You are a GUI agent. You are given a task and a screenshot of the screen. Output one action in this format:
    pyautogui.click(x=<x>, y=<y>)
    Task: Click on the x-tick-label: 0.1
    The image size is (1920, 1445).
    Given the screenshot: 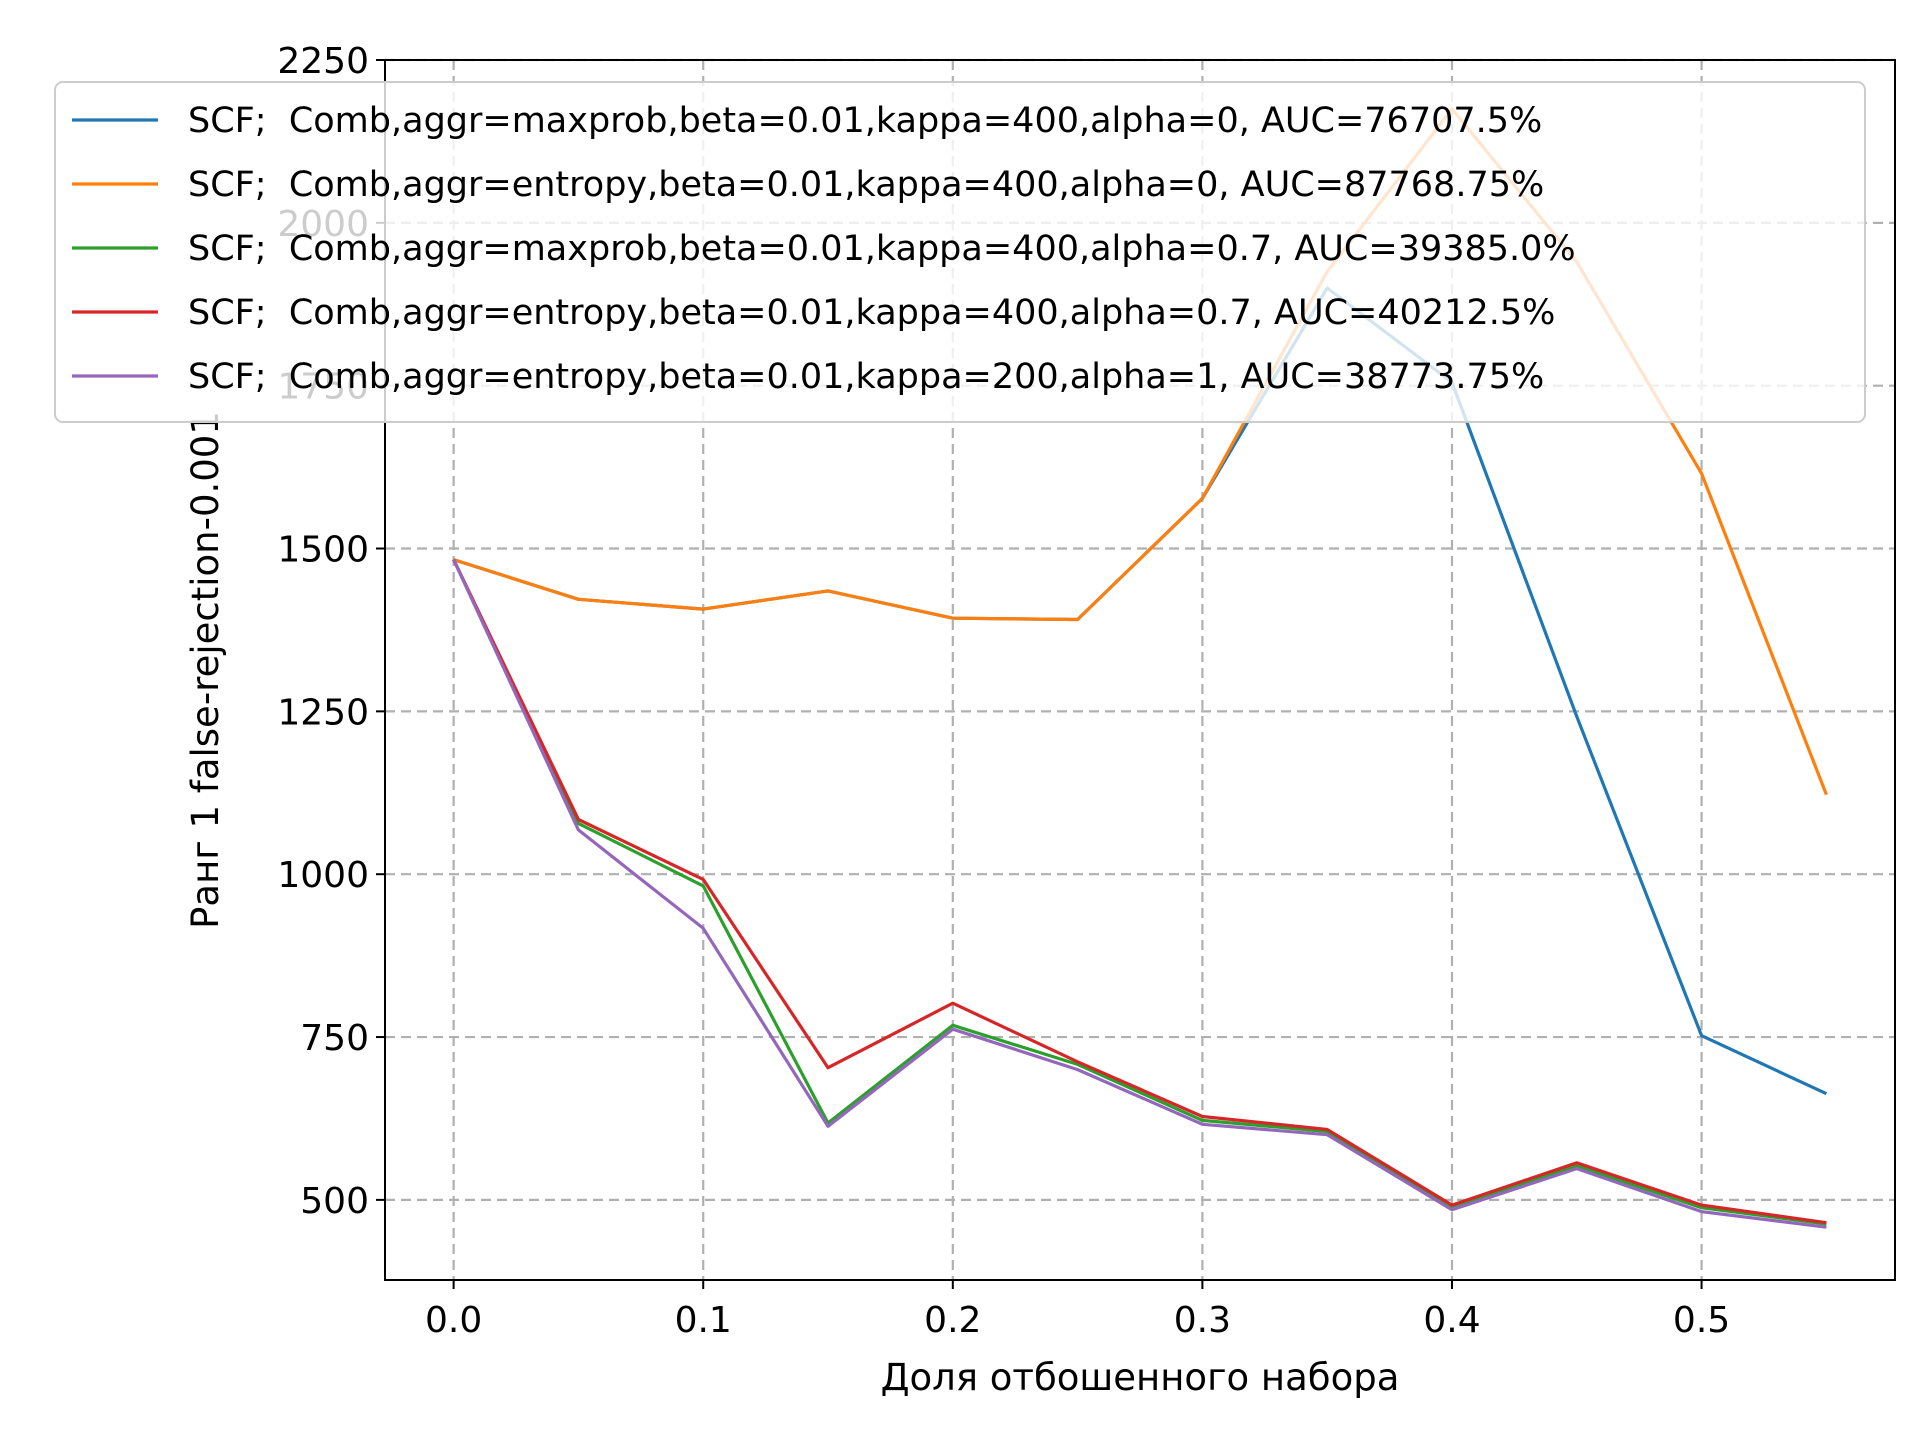 What is the action you would take?
    pyautogui.click(x=703, y=1320)
    